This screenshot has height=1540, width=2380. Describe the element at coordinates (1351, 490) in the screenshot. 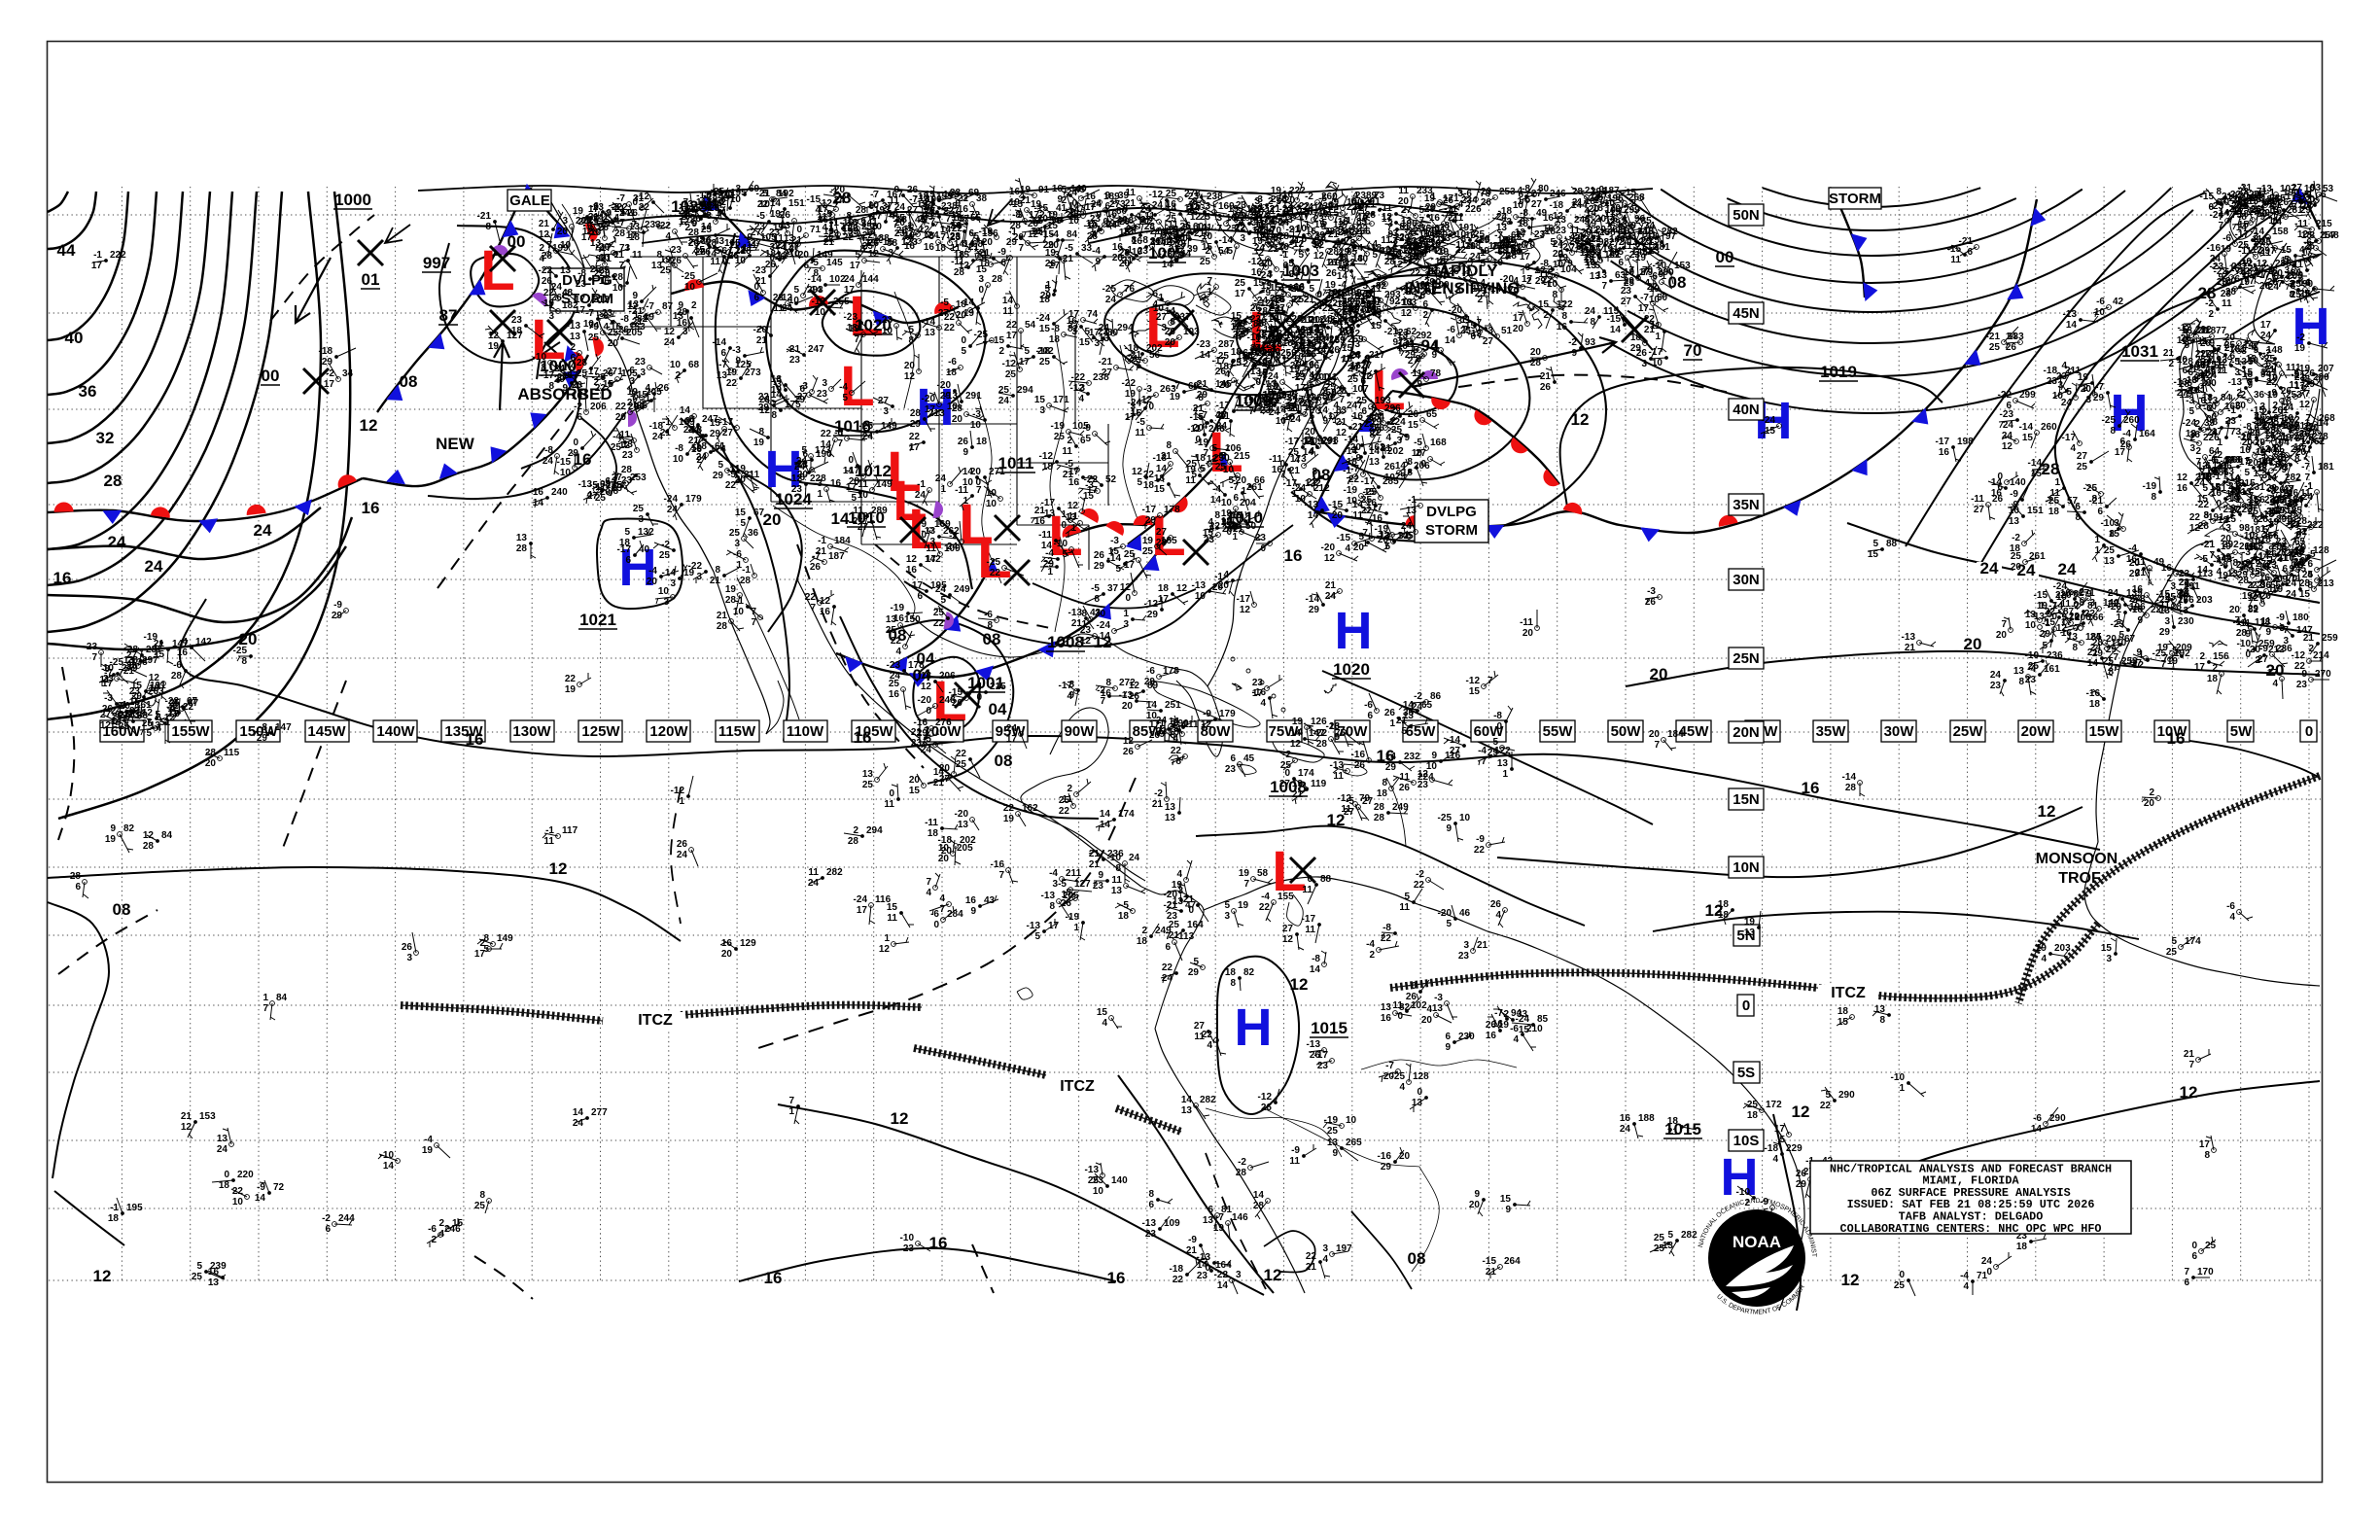

I see `svg-text: -19` at that location.